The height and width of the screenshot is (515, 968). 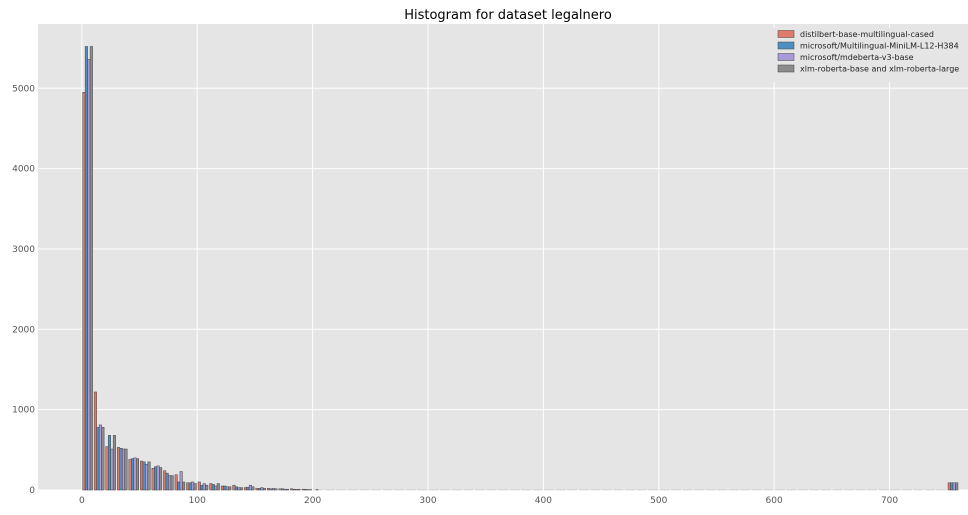 I want to click on y-tick-label: 0, so click(x=32, y=491).